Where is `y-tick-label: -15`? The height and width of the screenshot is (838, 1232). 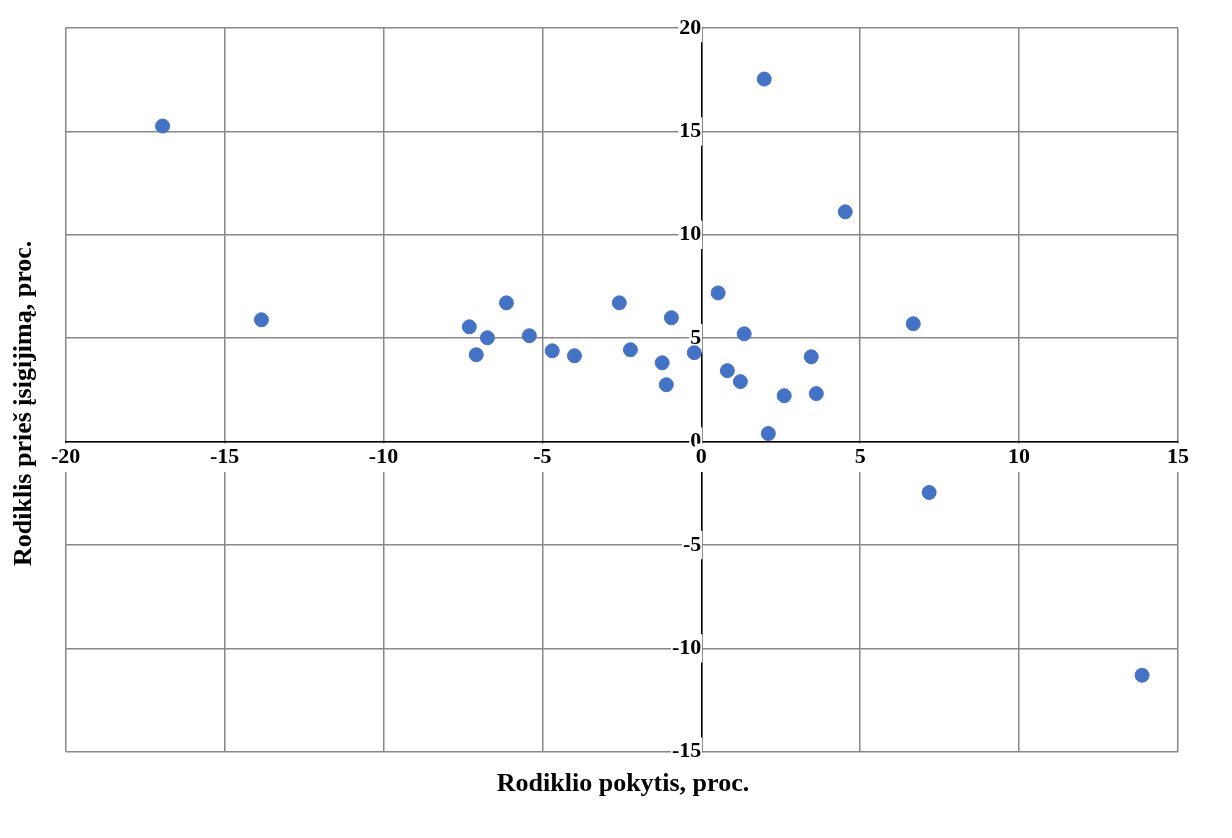 y-tick-label: -15 is located at coordinates (686, 750).